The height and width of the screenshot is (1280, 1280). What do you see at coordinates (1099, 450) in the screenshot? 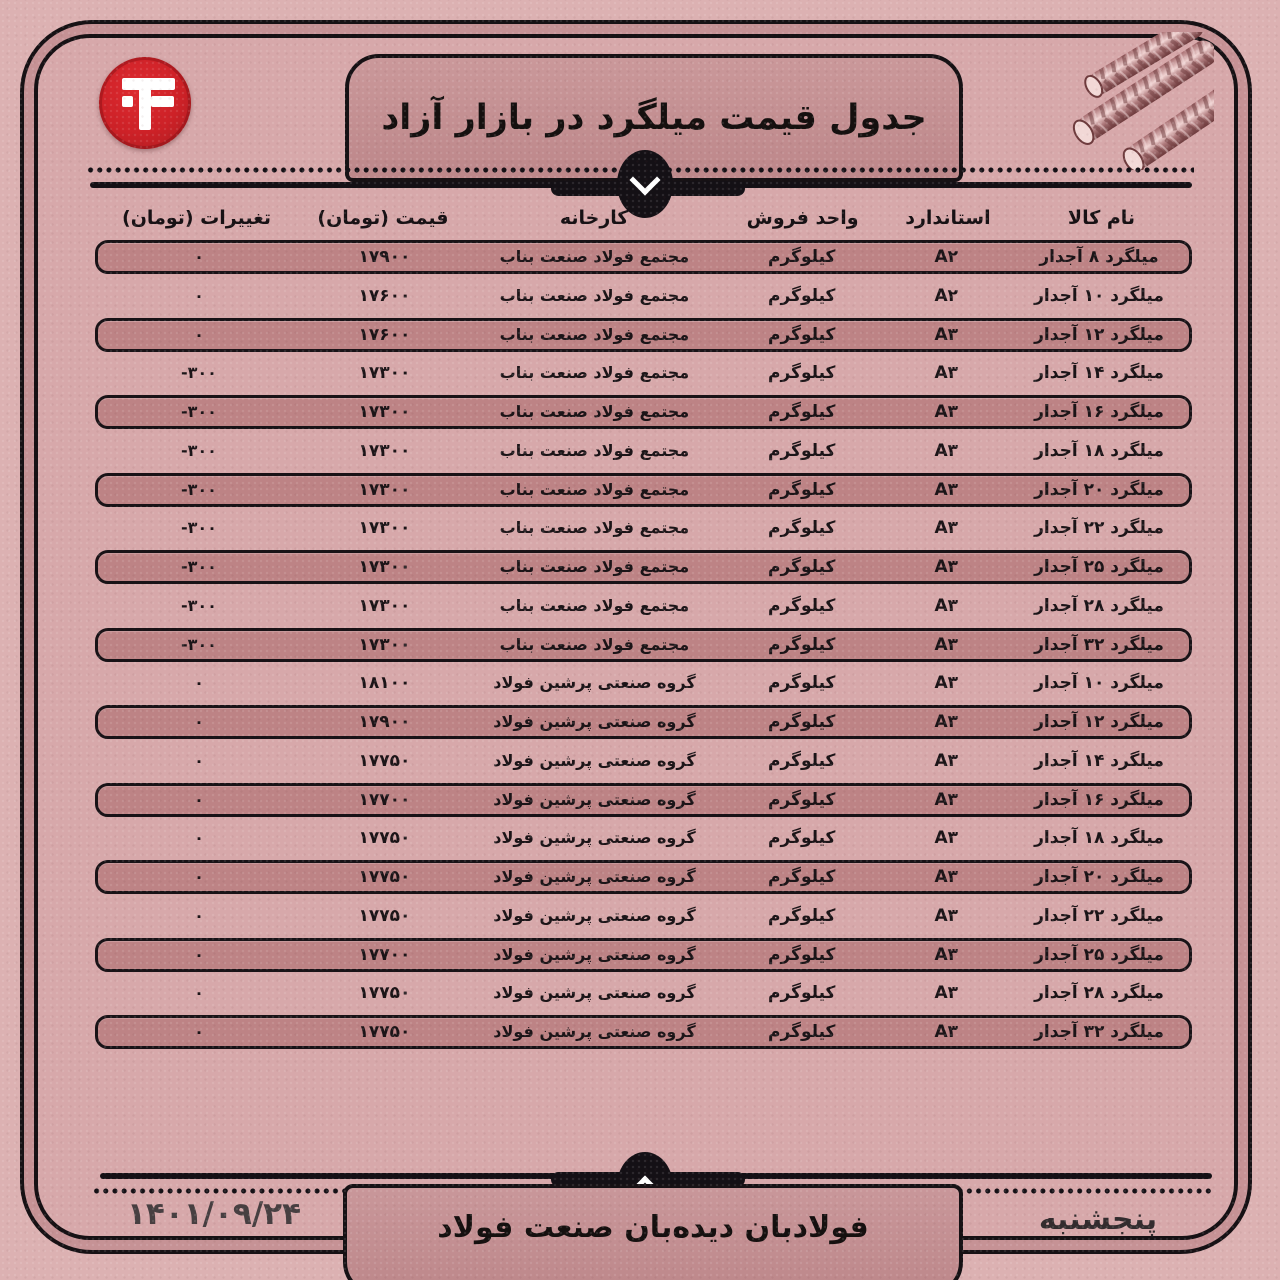
I see `cell-product-name: میلگرد ۱۸ آجدار` at bounding box center [1099, 450].